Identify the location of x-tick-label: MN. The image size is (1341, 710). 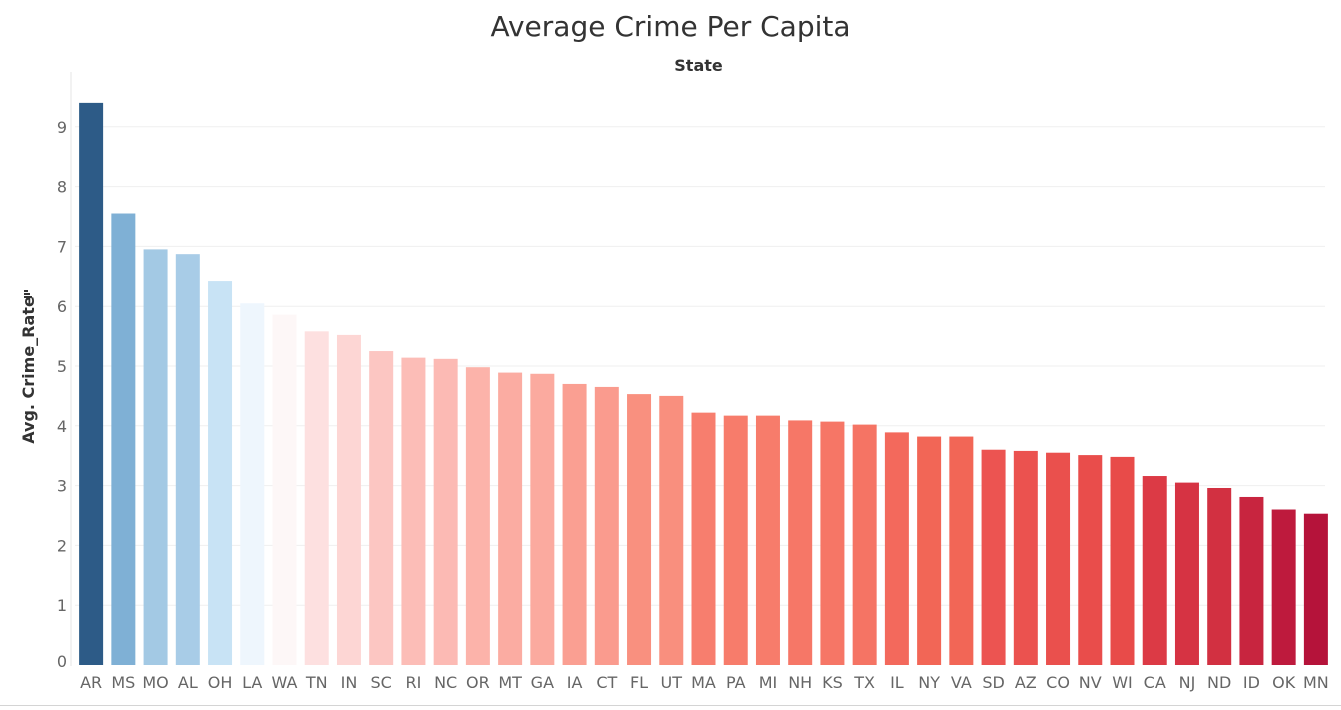
(1316, 682).